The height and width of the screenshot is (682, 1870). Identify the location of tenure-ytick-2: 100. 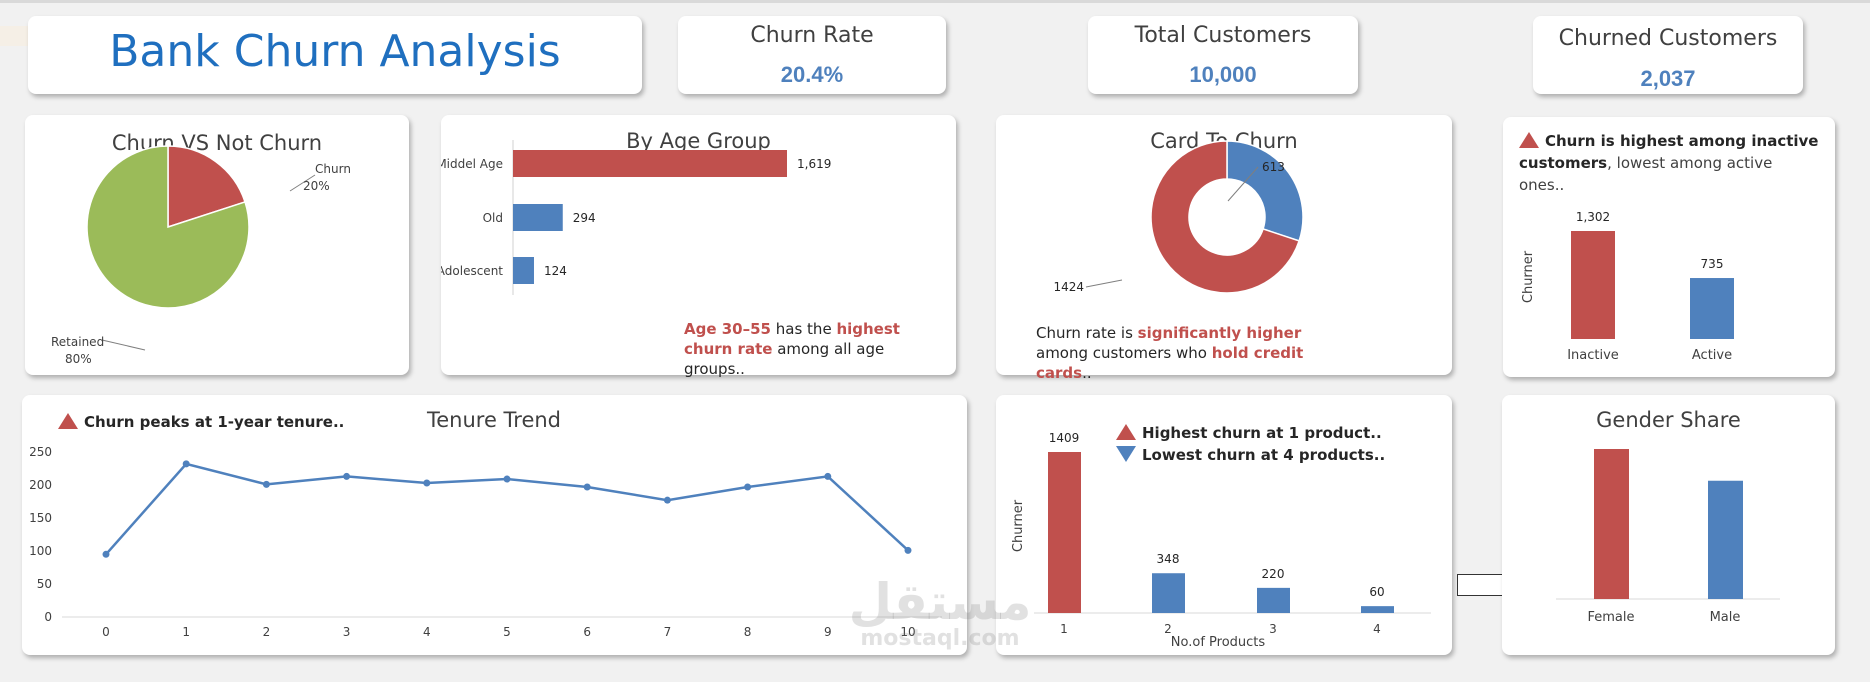
(40, 551).